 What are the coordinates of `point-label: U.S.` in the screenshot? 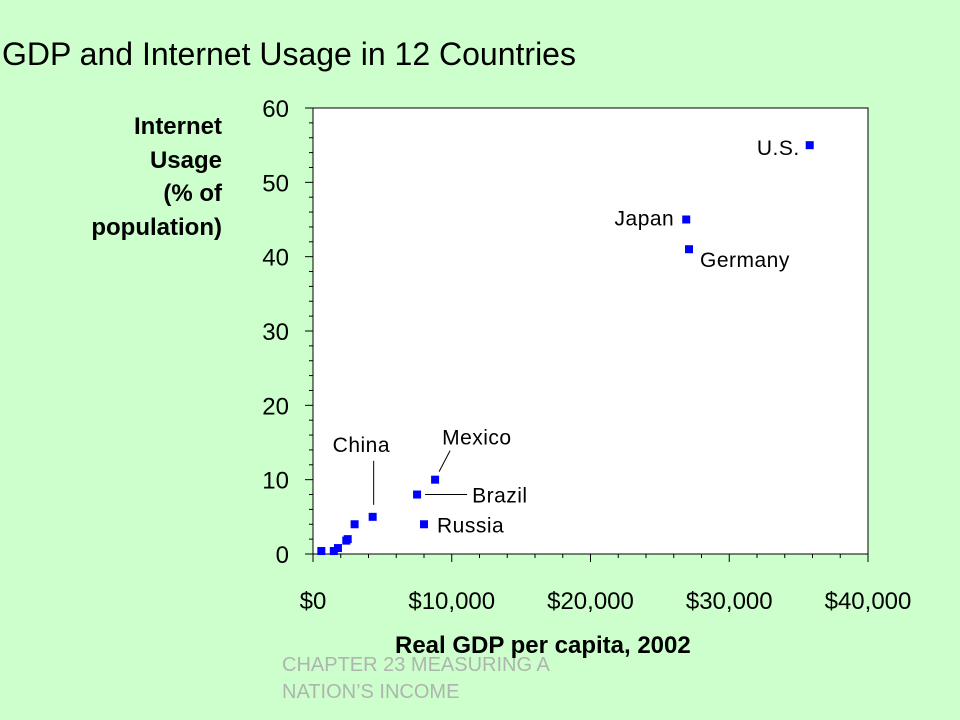 It's located at (778, 148).